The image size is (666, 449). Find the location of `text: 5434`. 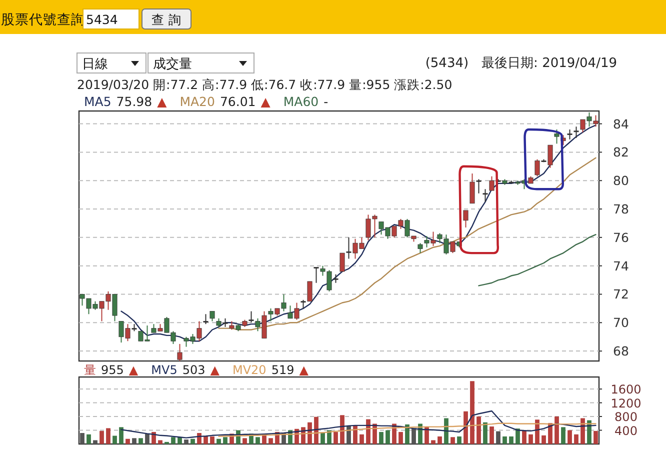

text: 5434 is located at coordinates (102, 19).